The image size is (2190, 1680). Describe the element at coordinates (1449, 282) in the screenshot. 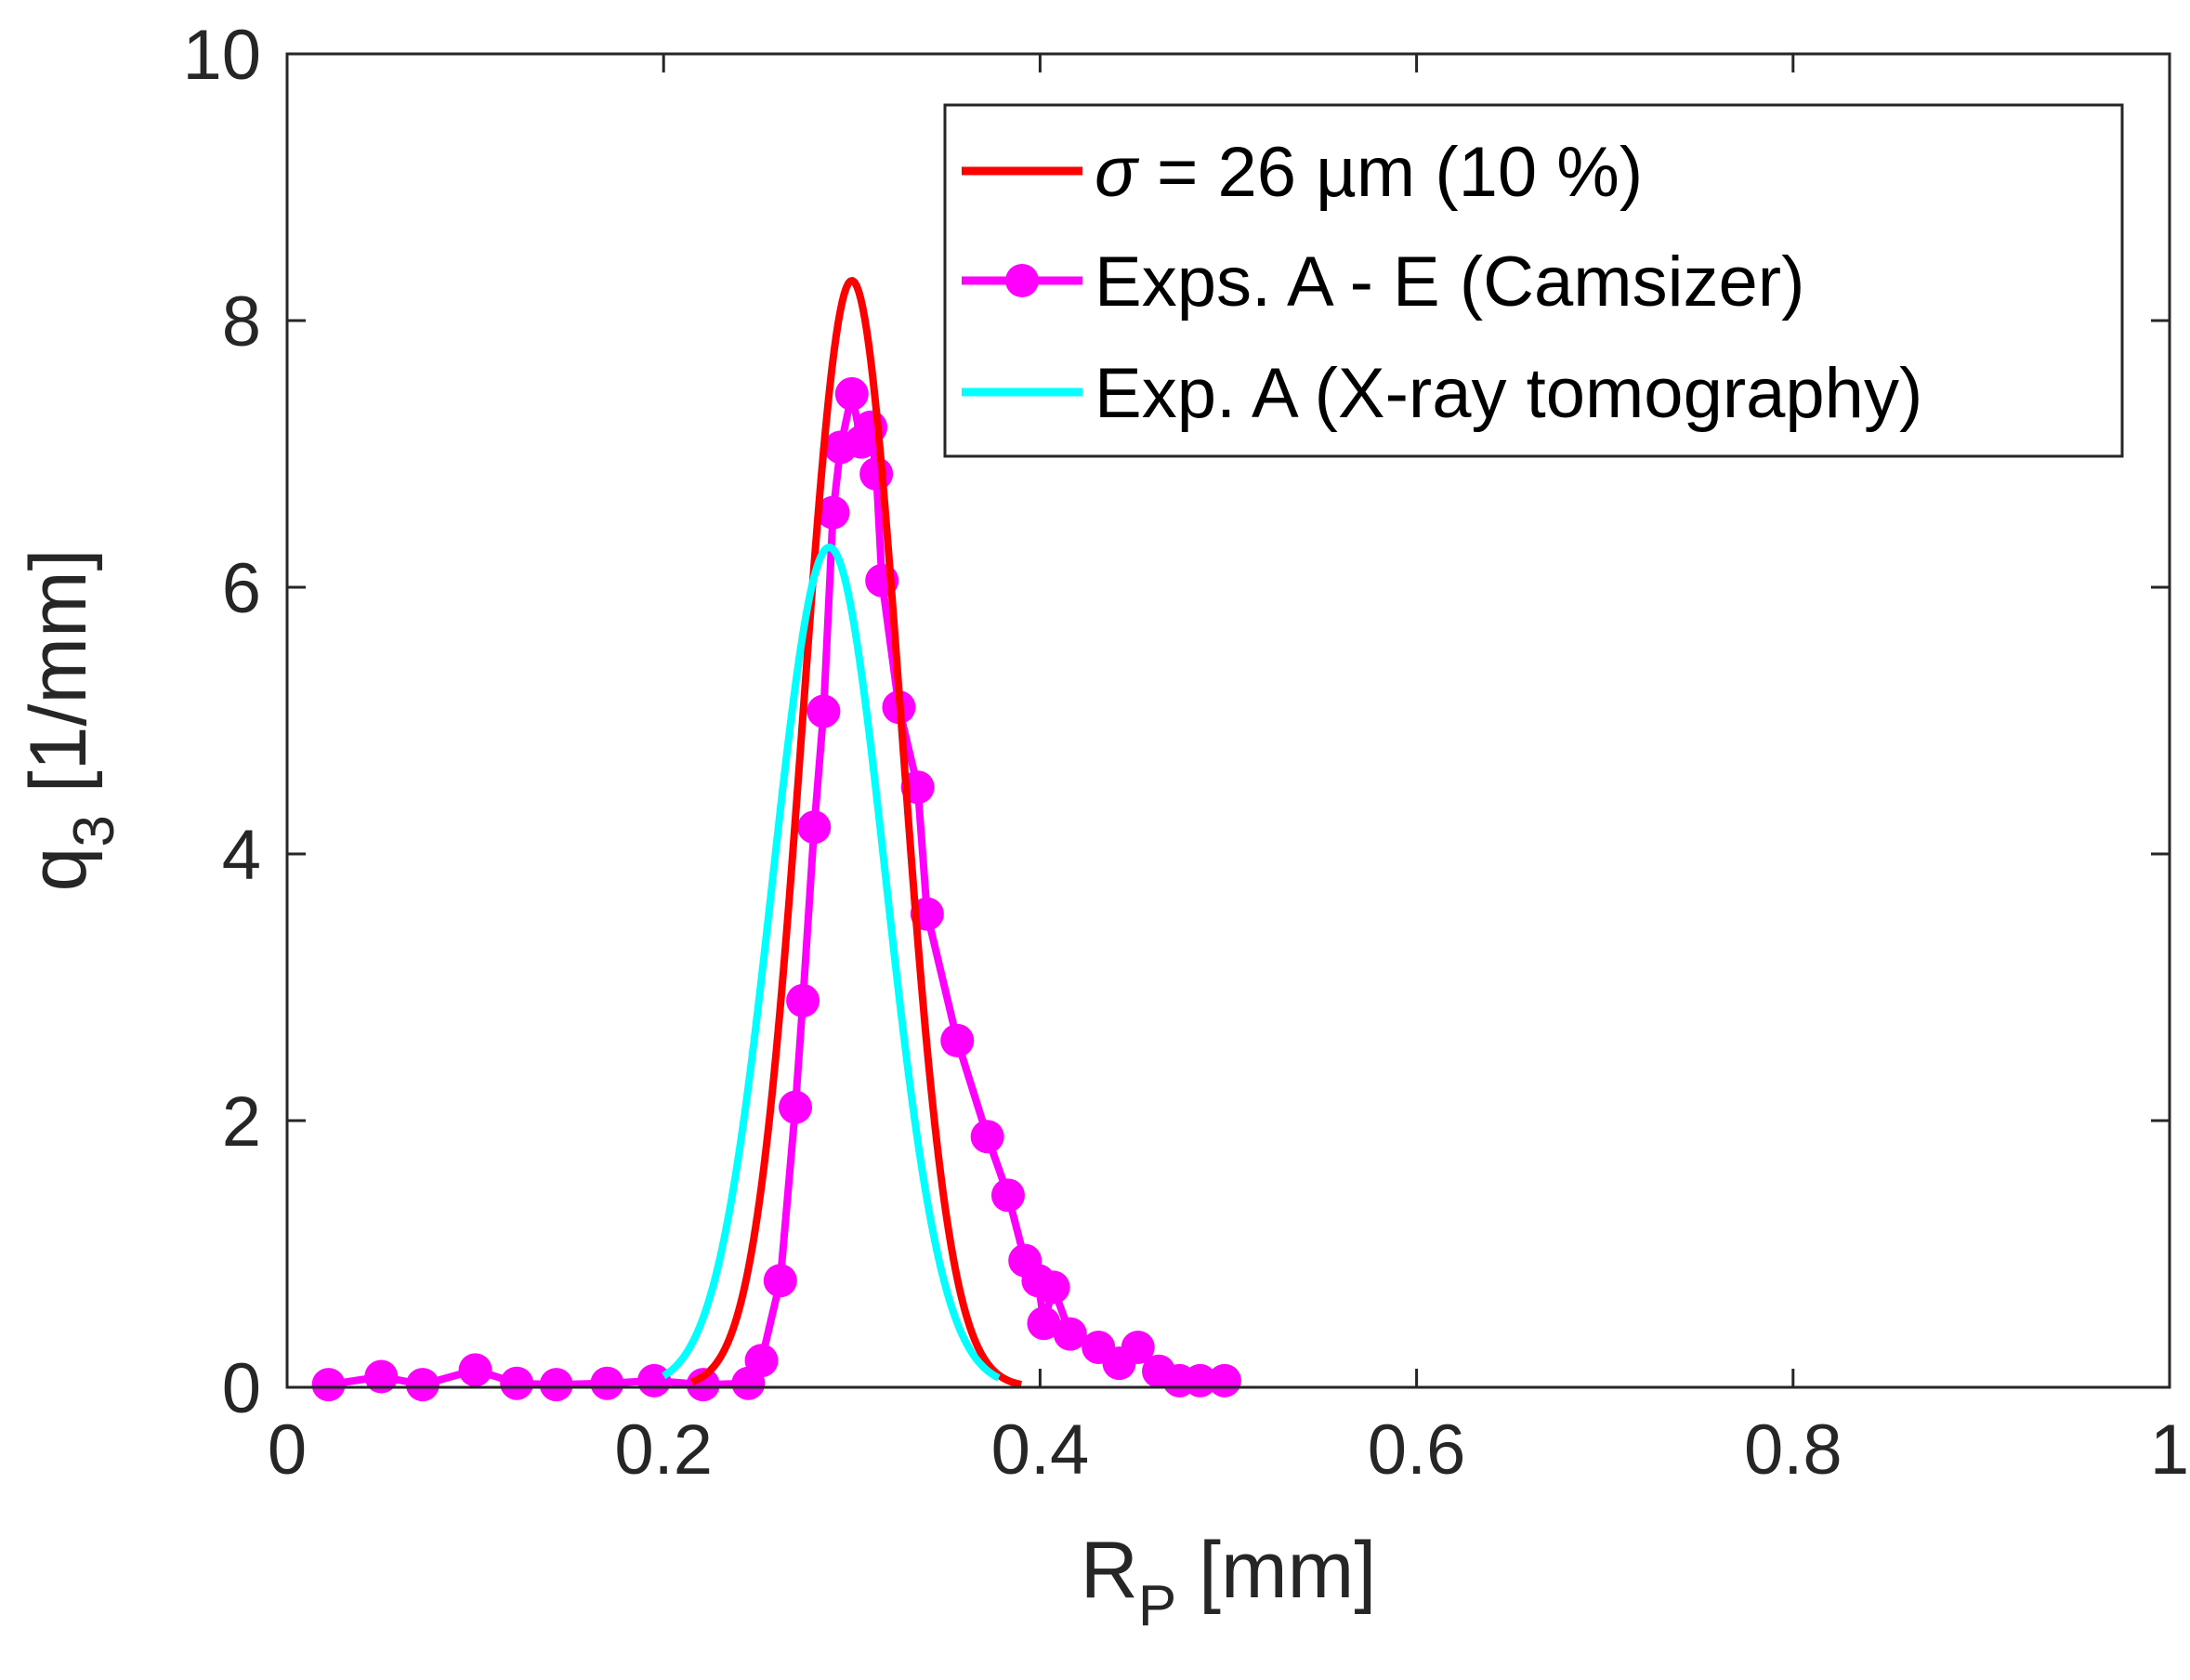

I see `legend-label-camsizer: Exps. A - E (Camsizer)` at that location.